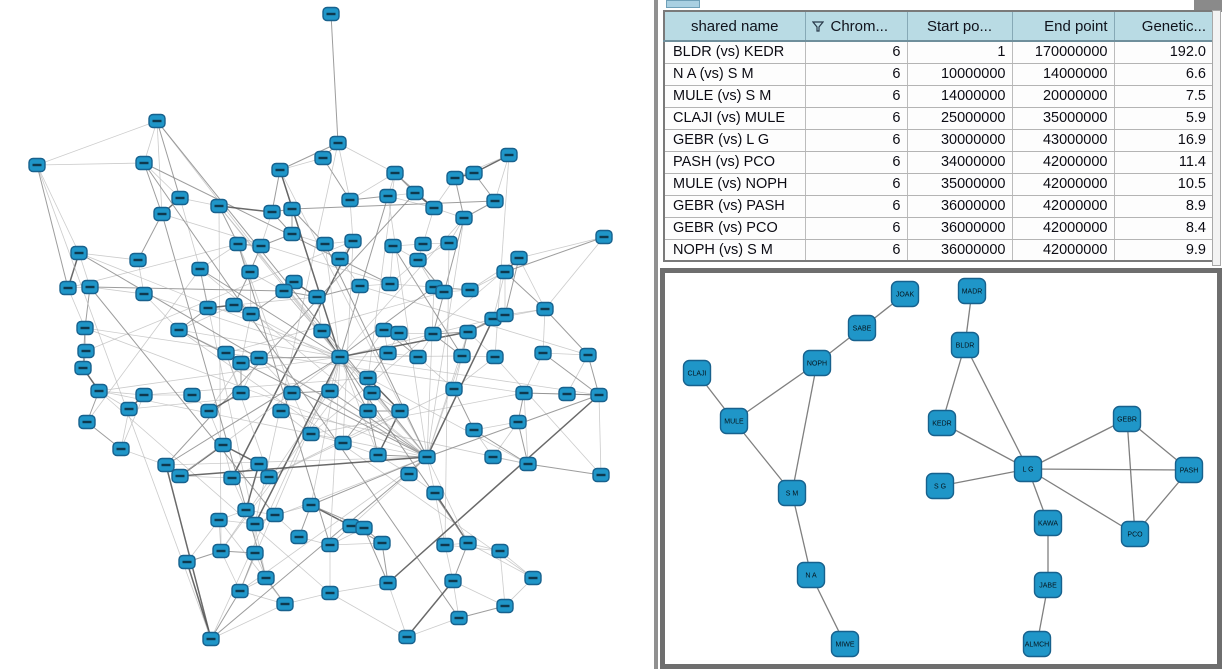 This screenshot has height=669, width=1222. I want to click on network-node-miwe, so click(845, 644).